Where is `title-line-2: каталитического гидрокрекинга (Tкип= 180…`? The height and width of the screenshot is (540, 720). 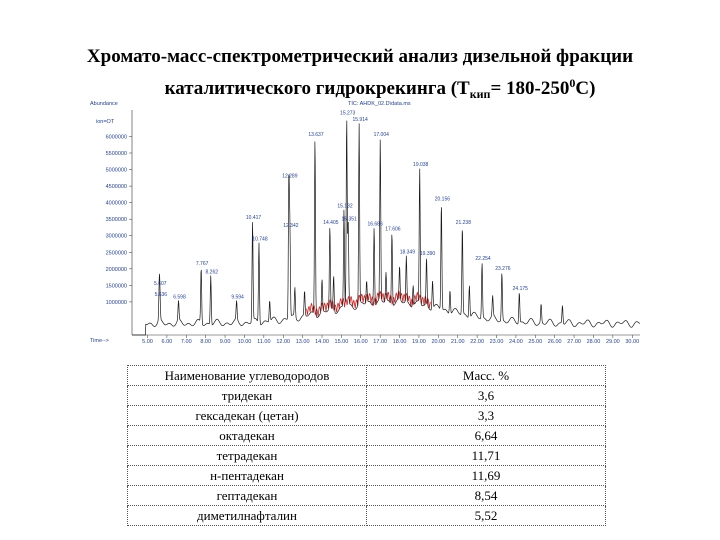
title-line-2: каталитического гидрокрекинга (Tкип= 180… is located at coordinates (360, 88).